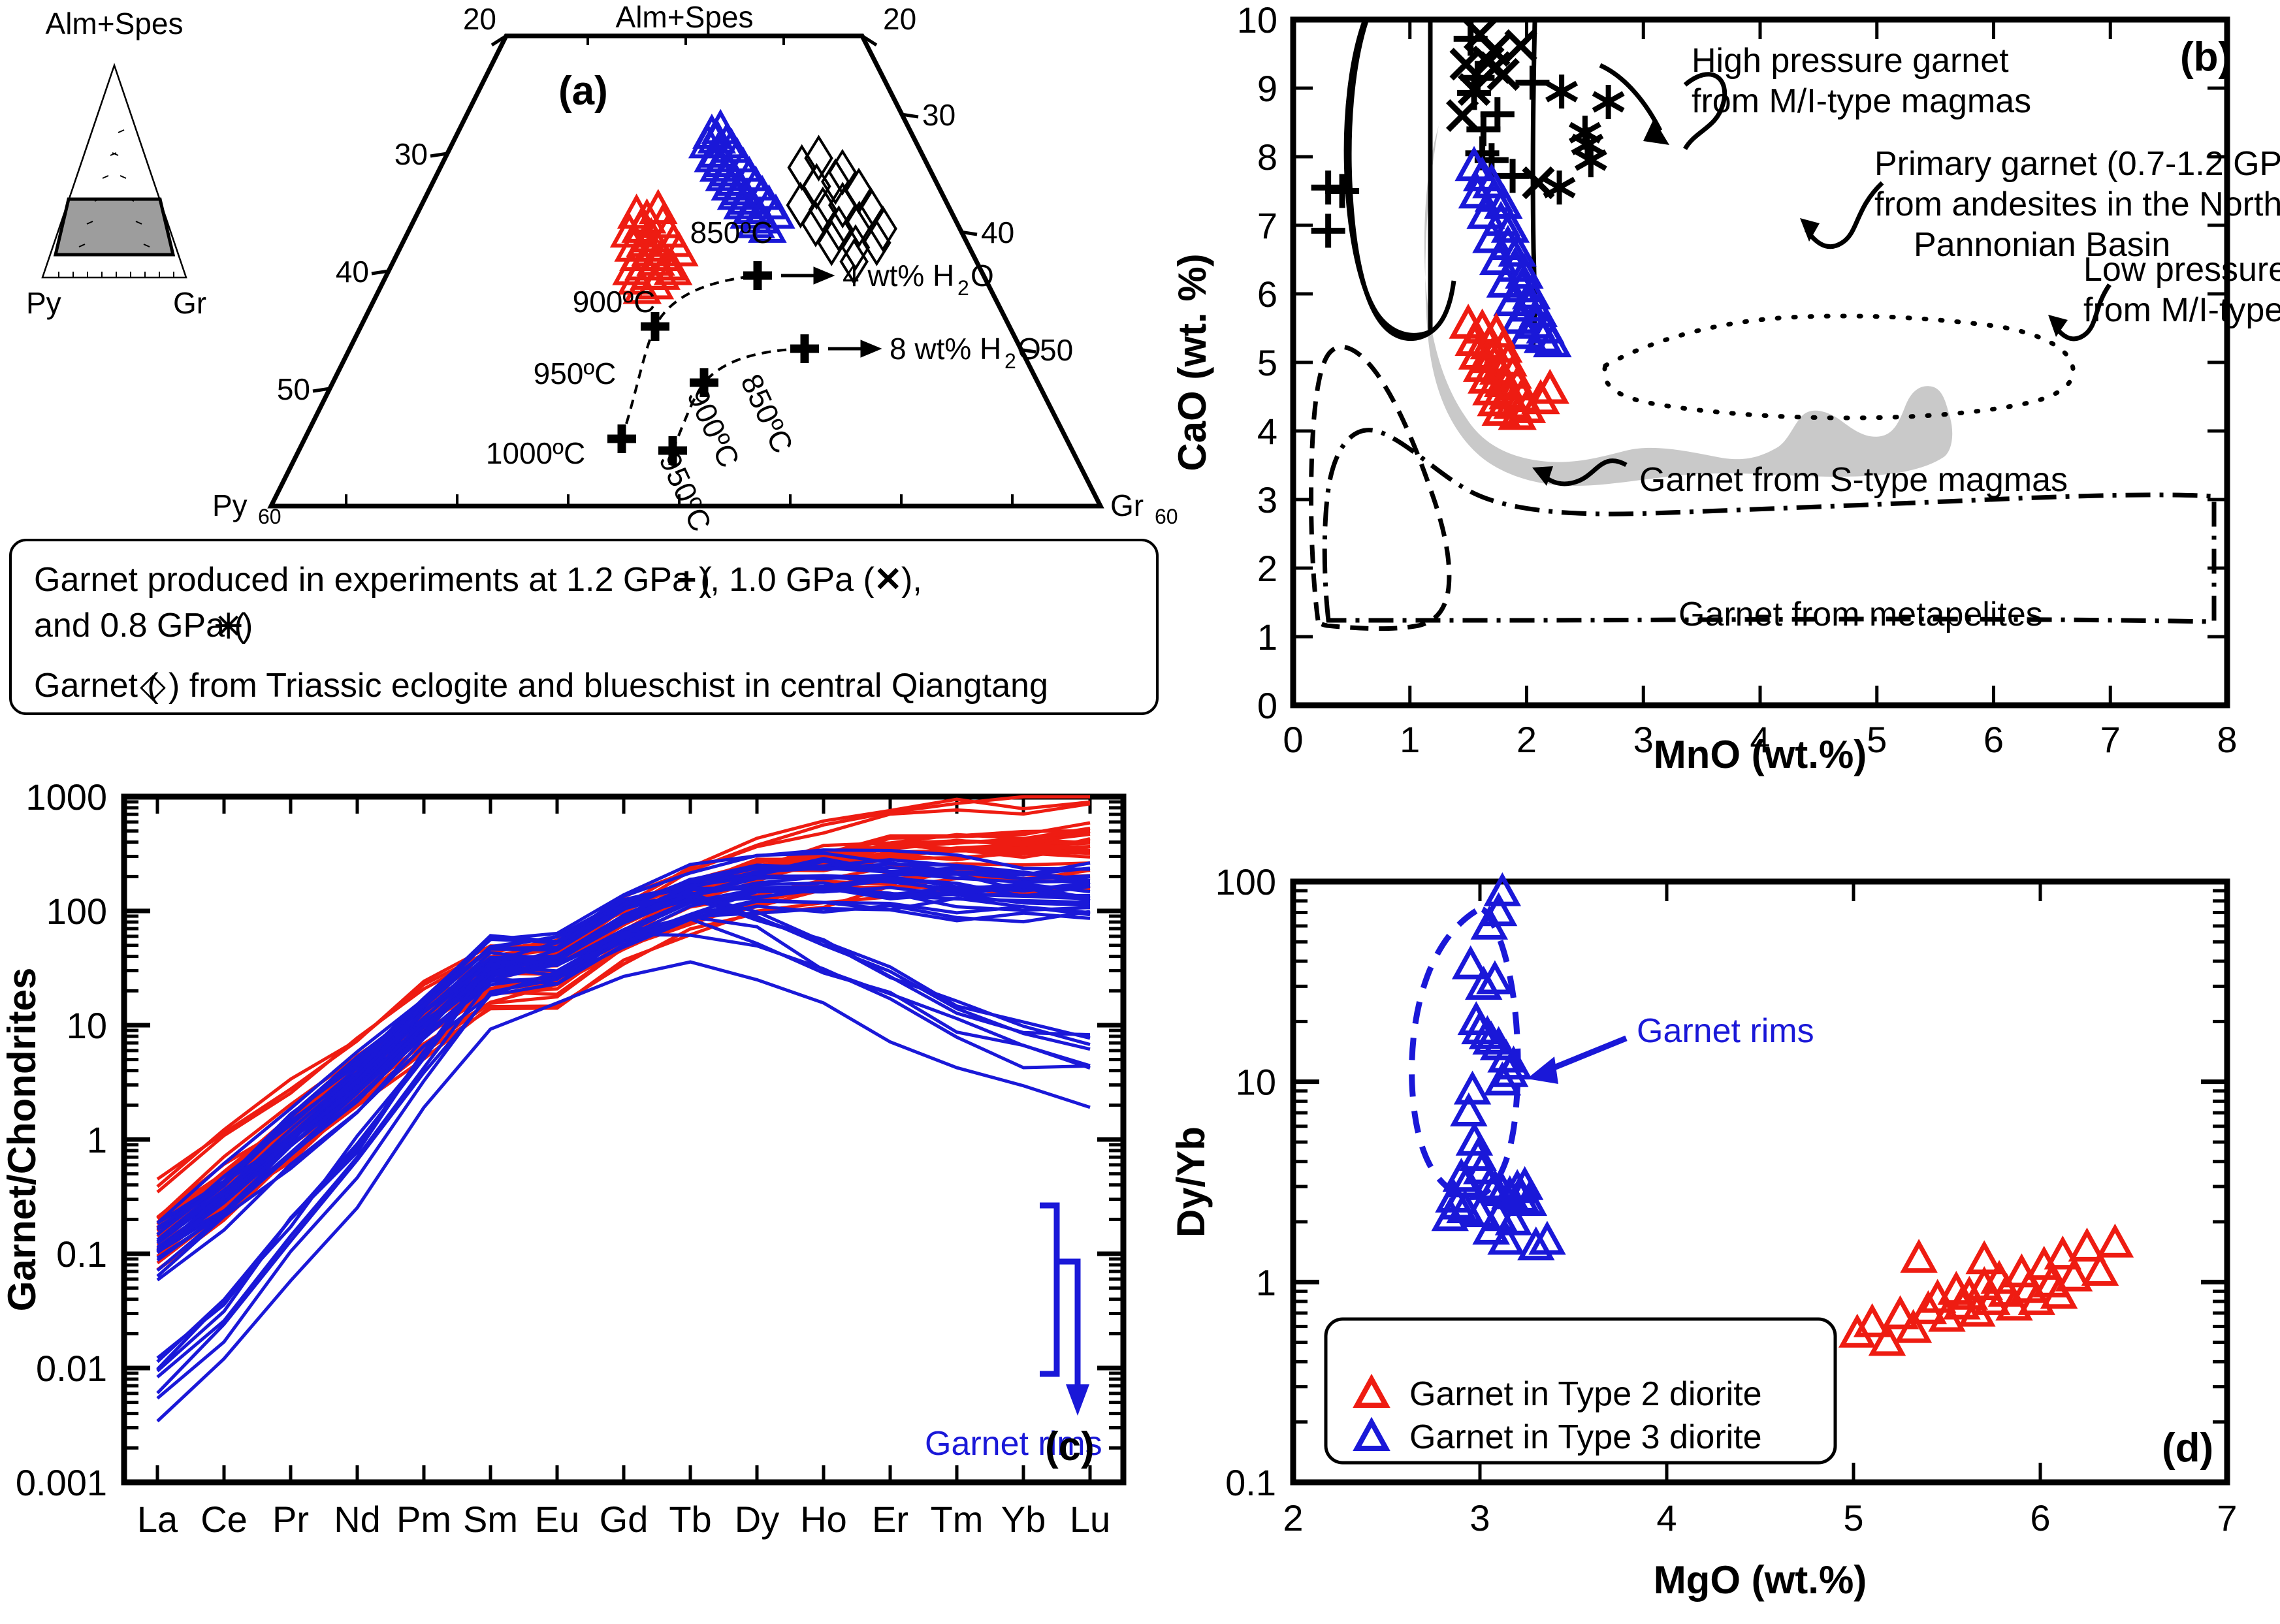  Describe the element at coordinates (583, 92) in the screenshot. I see `panel-a-id: (a)` at that location.